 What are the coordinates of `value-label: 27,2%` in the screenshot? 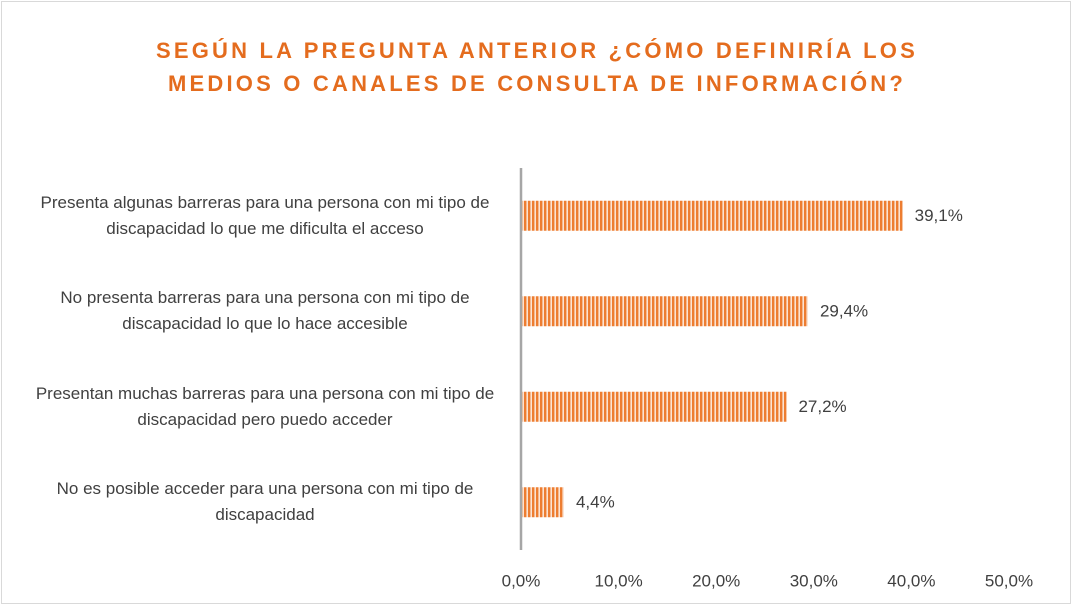 It's located at (822, 406).